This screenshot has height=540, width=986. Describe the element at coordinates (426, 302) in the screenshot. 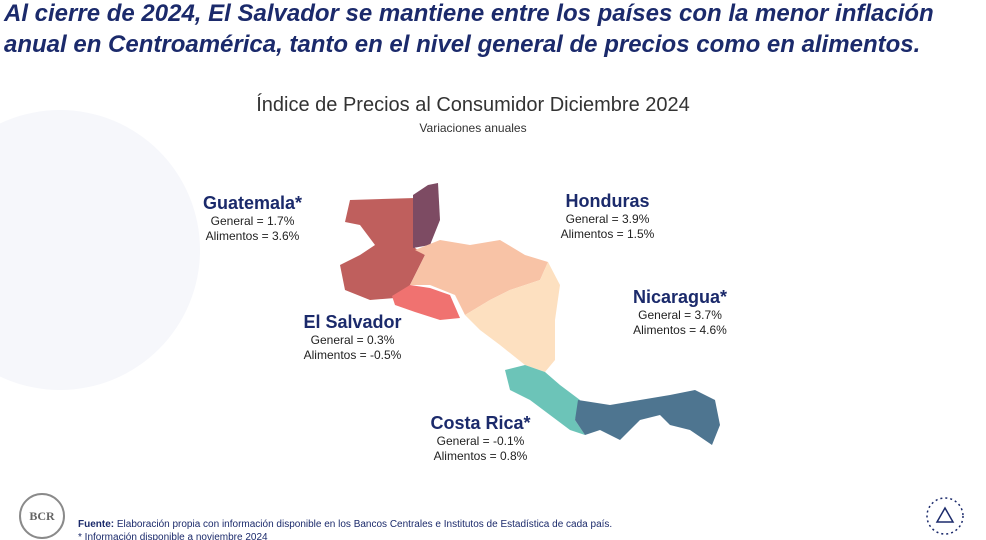

I see `el-salvador-shape` at that location.